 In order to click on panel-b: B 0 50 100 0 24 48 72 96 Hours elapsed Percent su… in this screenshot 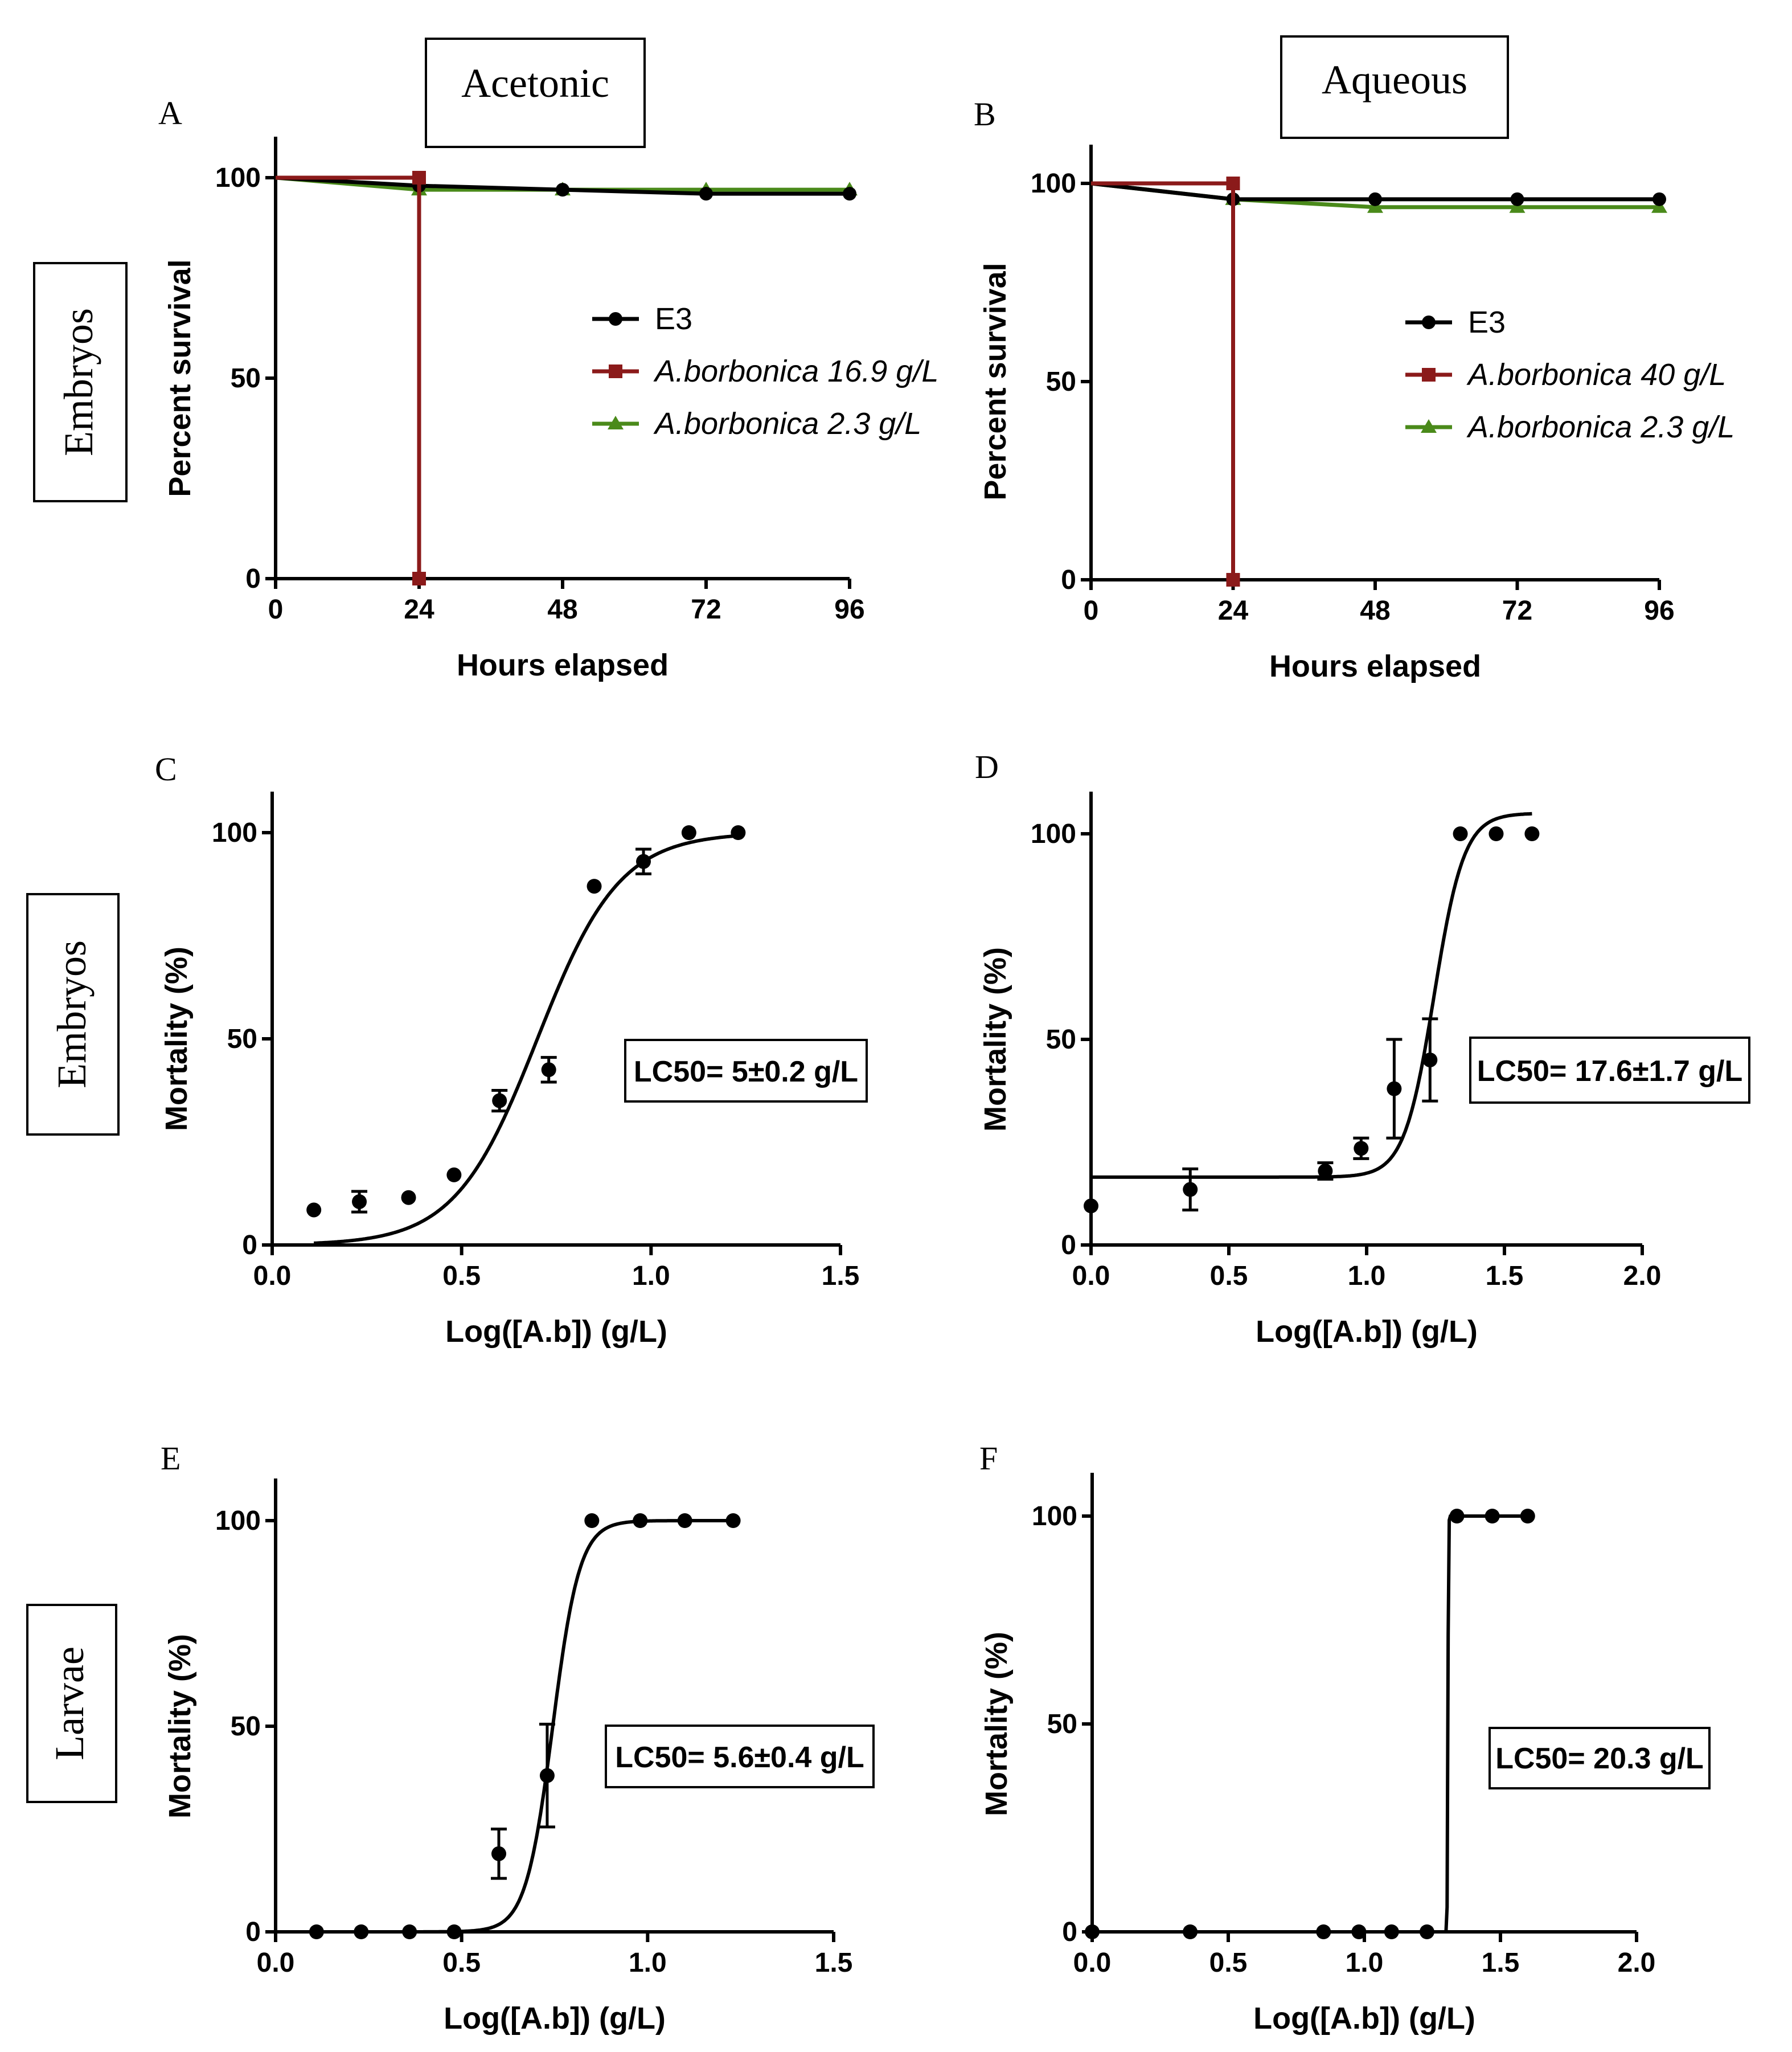, I will do `click(1354, 389)`.